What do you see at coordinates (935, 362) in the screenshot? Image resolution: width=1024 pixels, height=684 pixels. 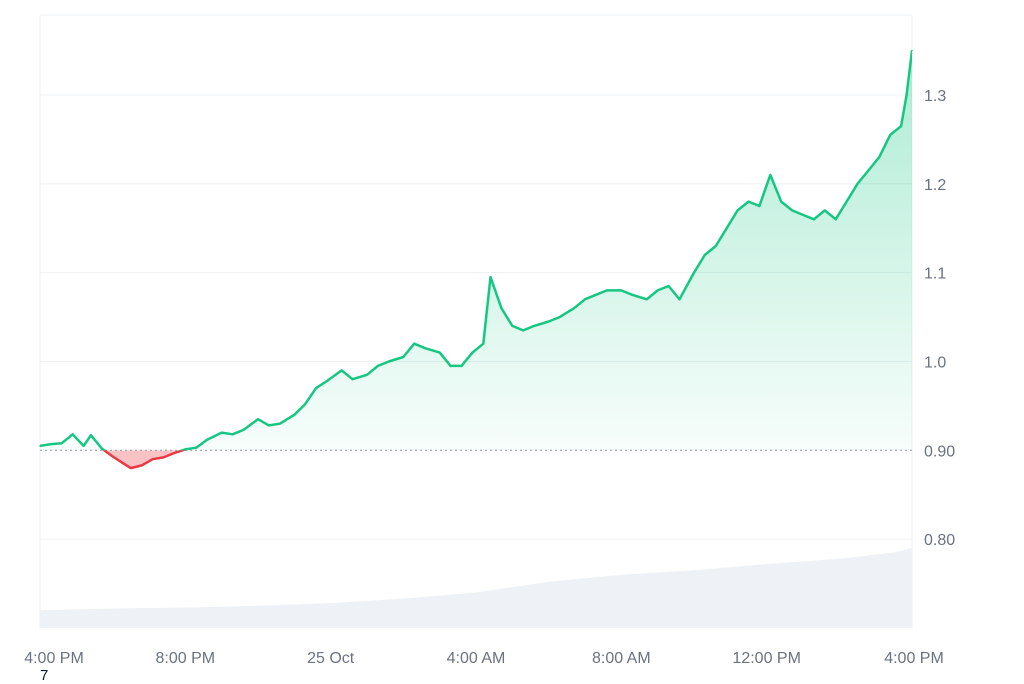 I see `y-tick-label-3: 1.0` at bounding box center [935, 362].